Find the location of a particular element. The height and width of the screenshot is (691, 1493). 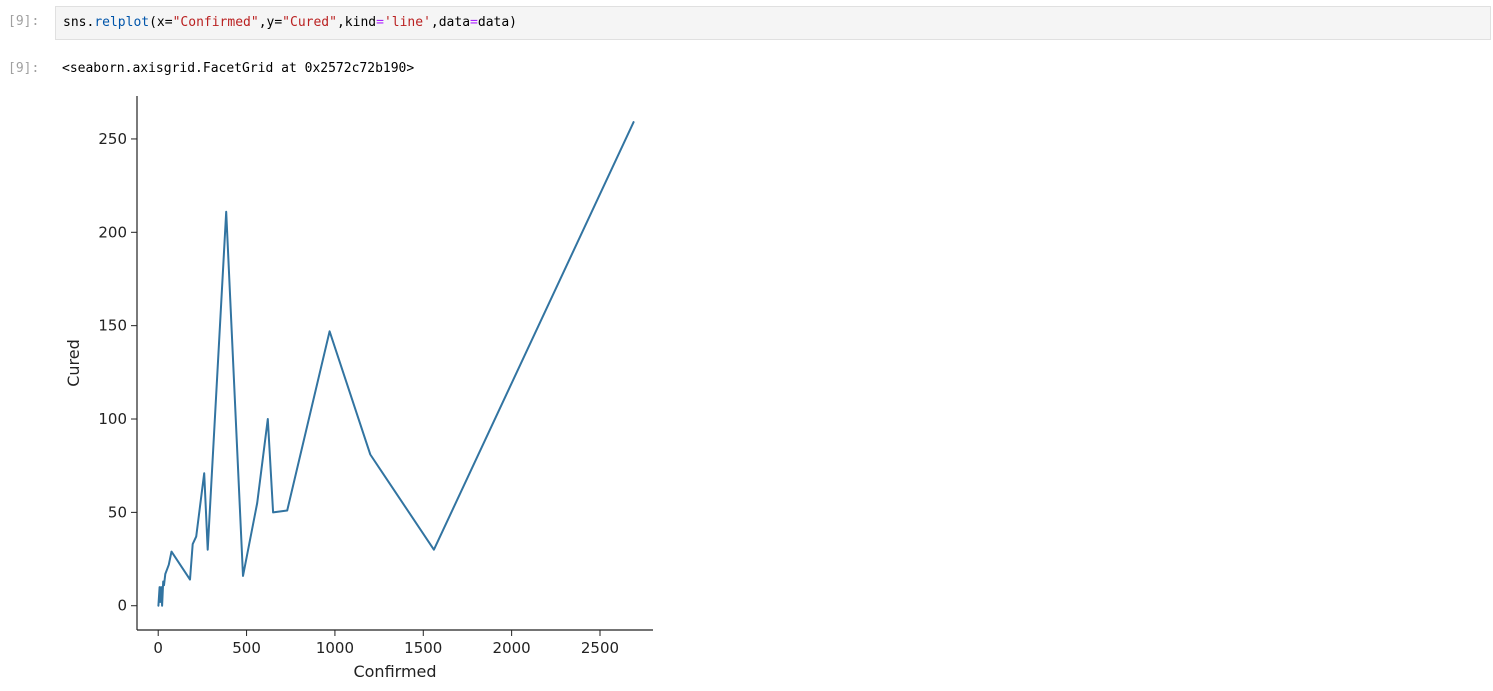

y-tick-label: 50 is located at coordinates (117, 512).